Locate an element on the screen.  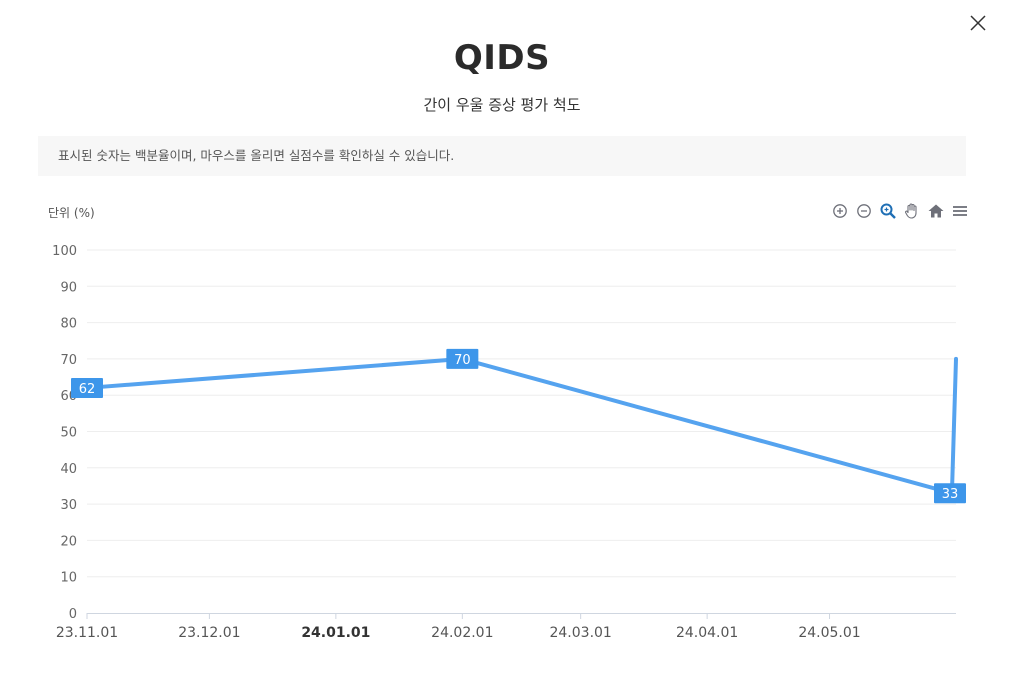
zoom-out-button is located at coordinates (864, 211).